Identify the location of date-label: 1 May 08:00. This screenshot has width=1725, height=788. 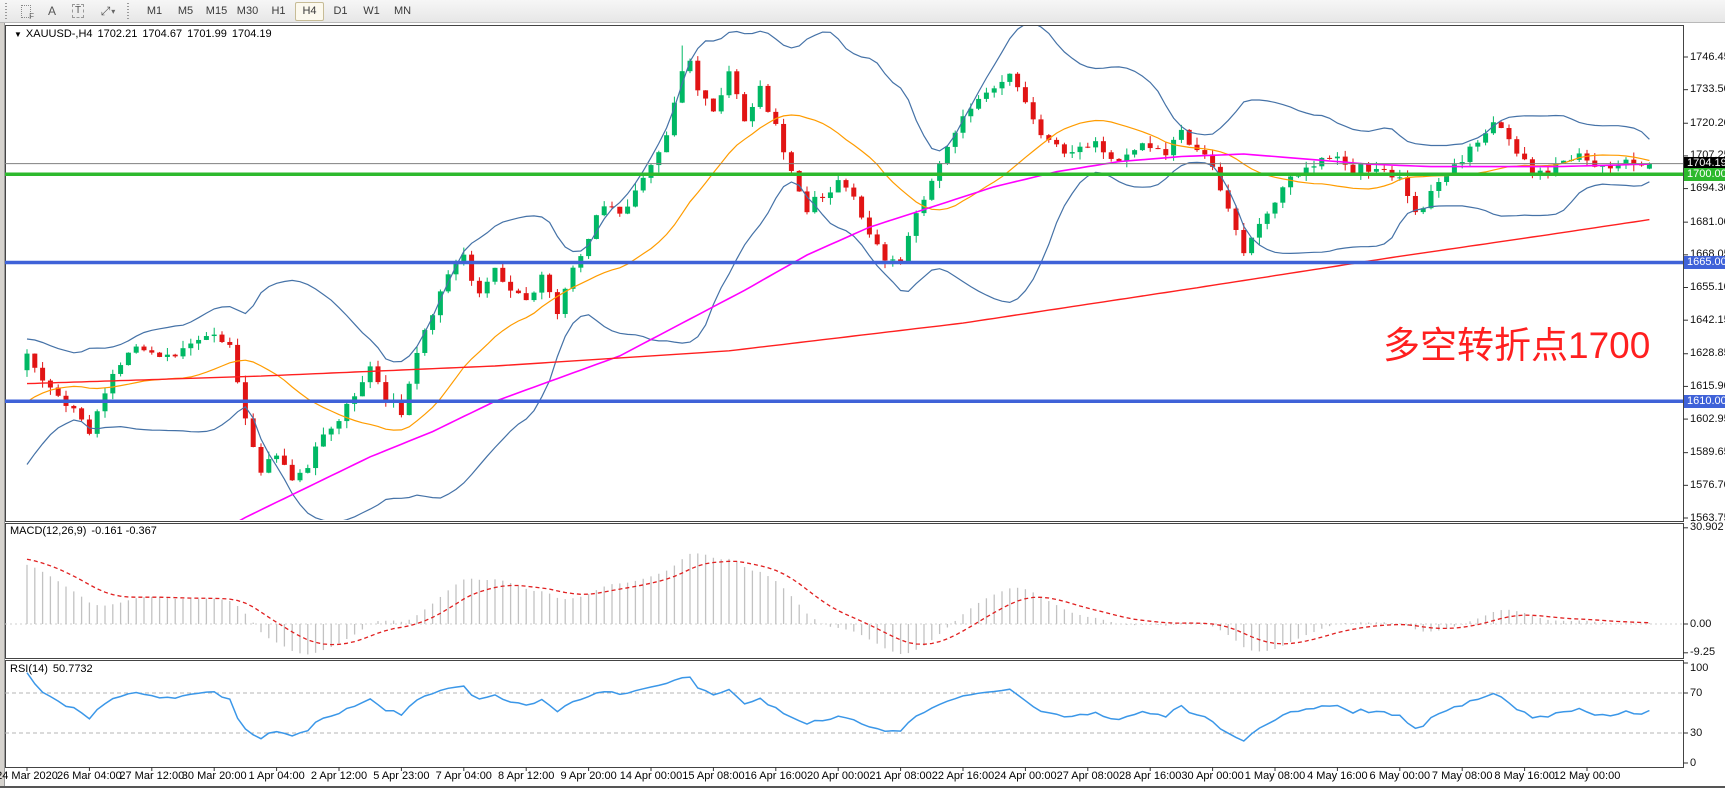
(1275, 776).